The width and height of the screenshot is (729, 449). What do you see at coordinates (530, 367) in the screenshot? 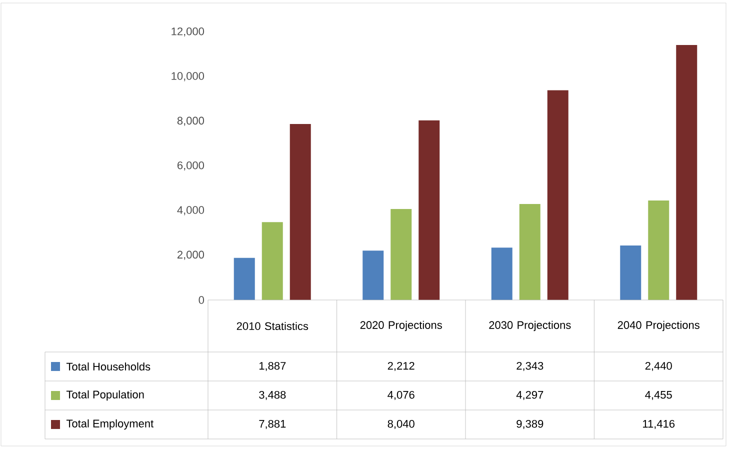
I see `data-label: 2,343` at bounding box center [530, 367].